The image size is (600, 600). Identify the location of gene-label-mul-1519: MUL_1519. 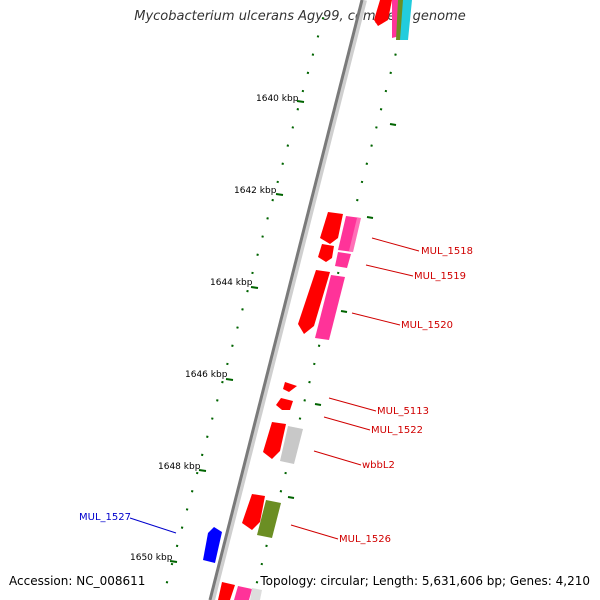
(440, 276).